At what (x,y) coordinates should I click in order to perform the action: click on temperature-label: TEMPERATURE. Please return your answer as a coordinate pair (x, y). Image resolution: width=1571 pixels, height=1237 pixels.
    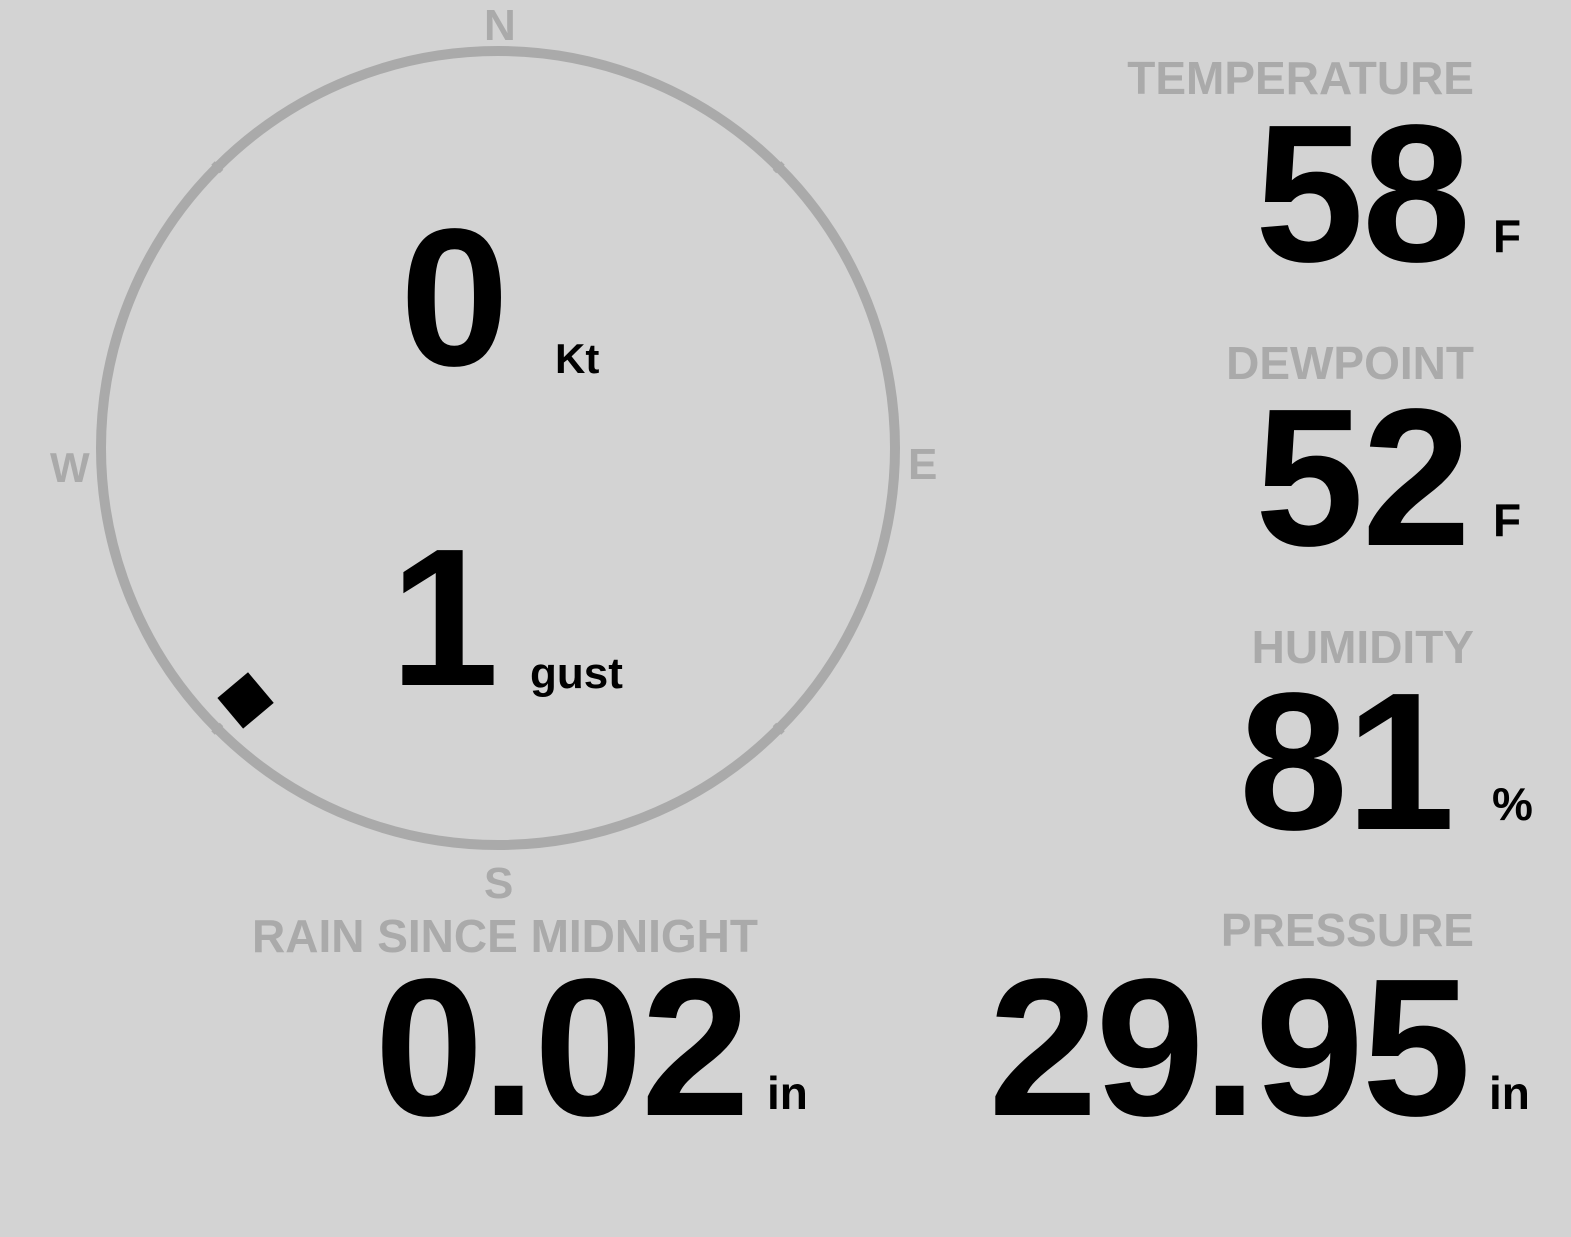
    Looking at the image, I should click on (1300, 78).